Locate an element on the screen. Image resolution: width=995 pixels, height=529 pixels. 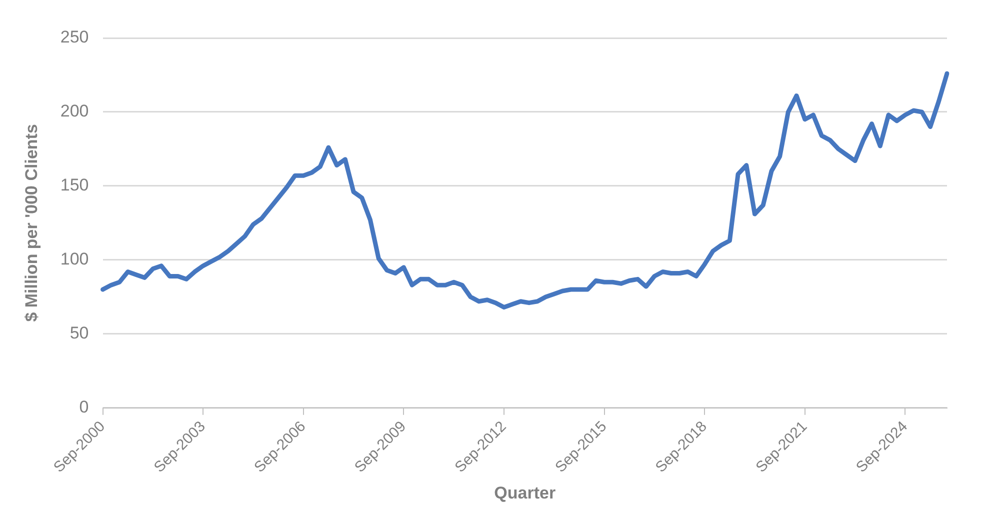
y-axis-title: $ Million per '000 Clients is located at coordinates (31, 223).